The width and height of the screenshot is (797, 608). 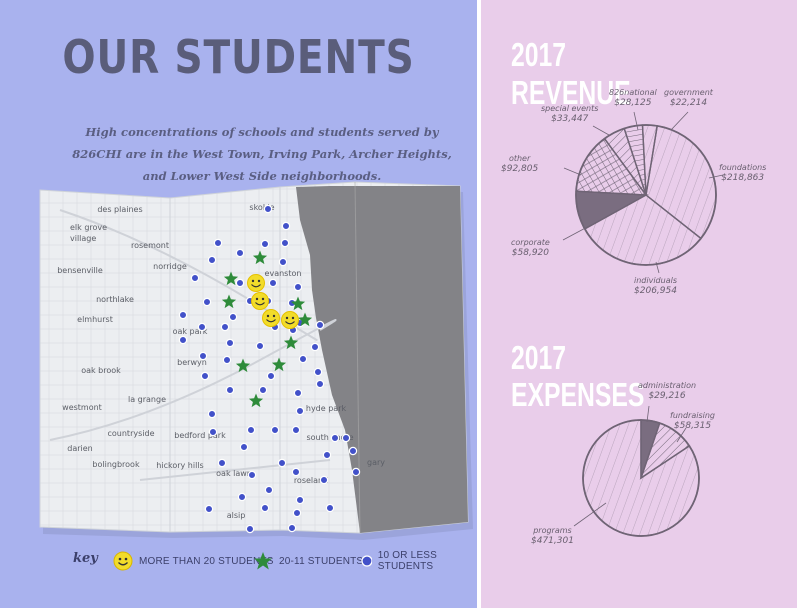 I want to click on map-label: des plaines, so click(x=119, y=209).